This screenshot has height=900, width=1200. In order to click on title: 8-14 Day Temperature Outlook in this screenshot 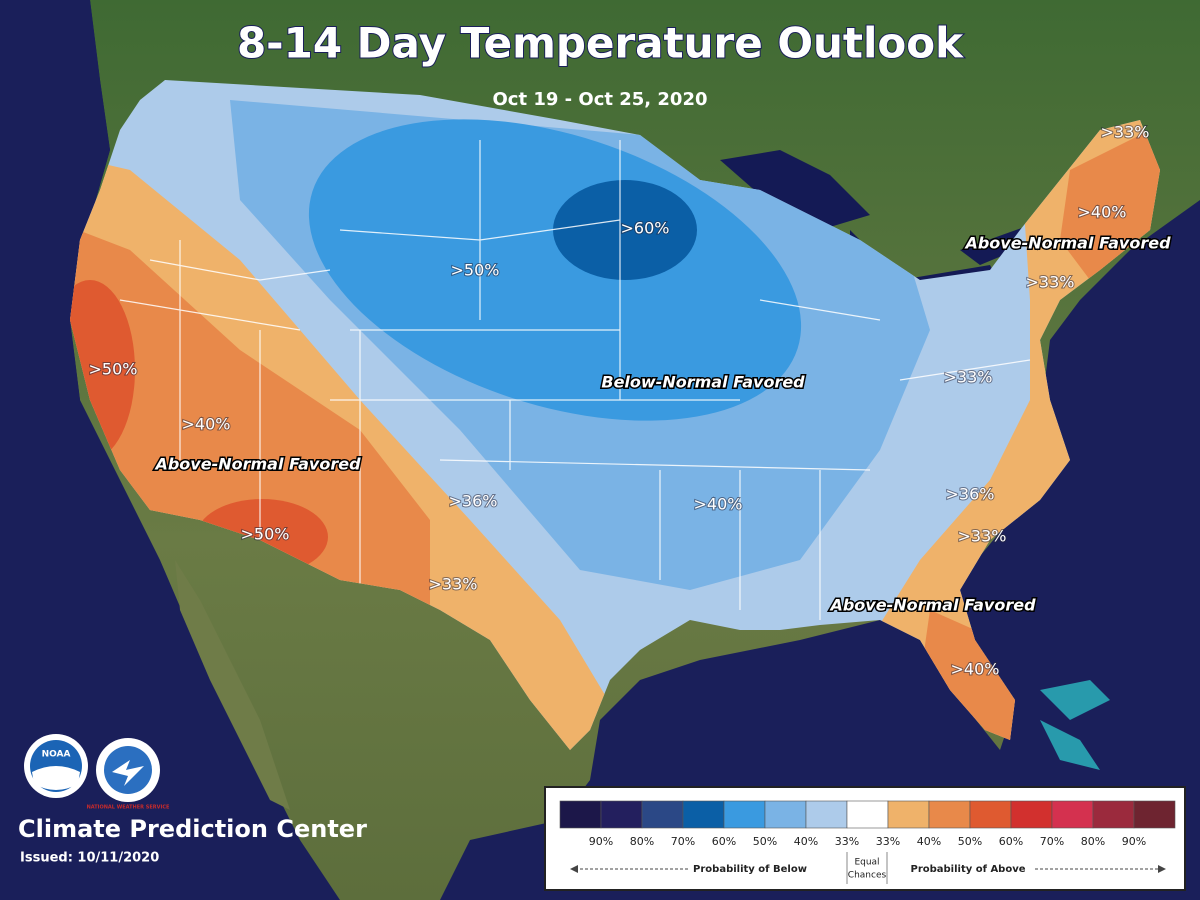, I will do `click(600, 43)`.